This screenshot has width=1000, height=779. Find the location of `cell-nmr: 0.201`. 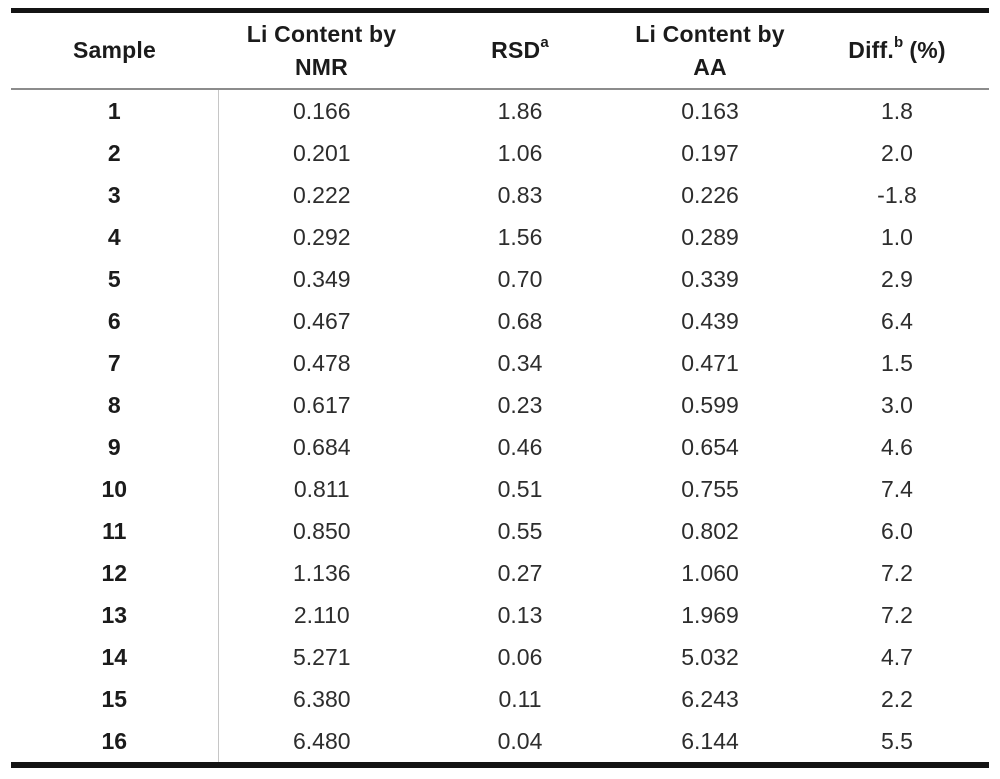

cell-nmr: 0.201 is located at coordinates (321, 152).